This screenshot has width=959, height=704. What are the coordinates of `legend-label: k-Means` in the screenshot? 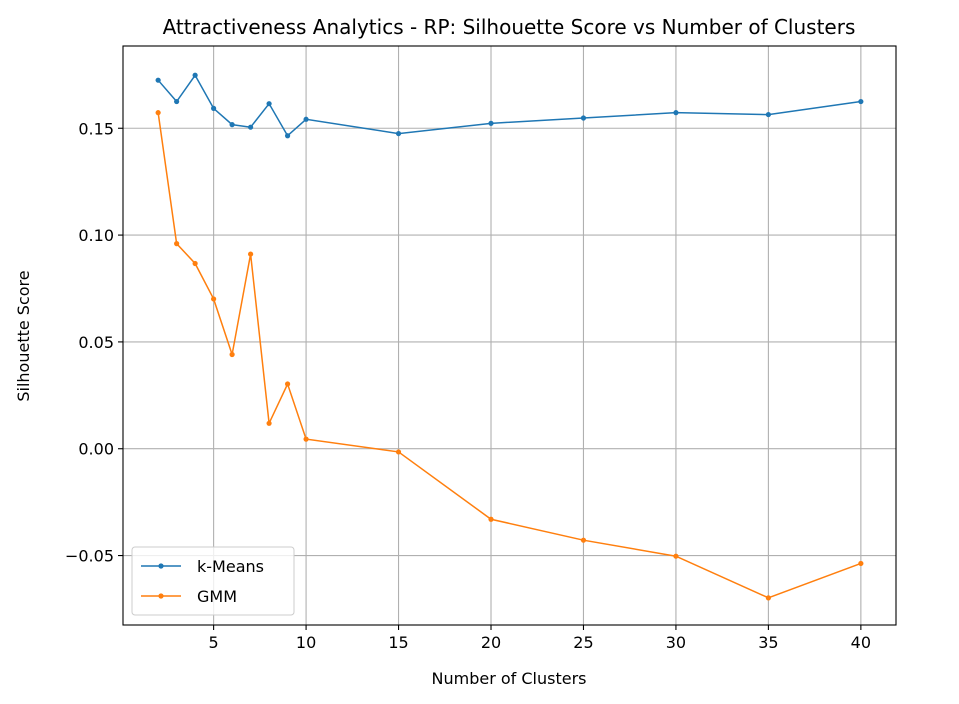 It's located at (230, 566).